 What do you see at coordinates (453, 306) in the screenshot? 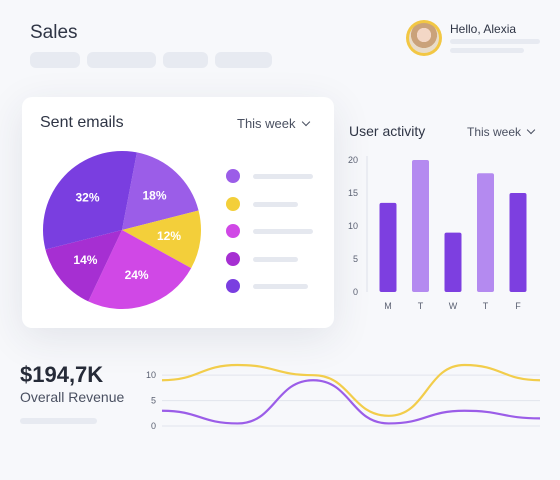
I see `x-tick-label: W` at bounding box center [453, 306].